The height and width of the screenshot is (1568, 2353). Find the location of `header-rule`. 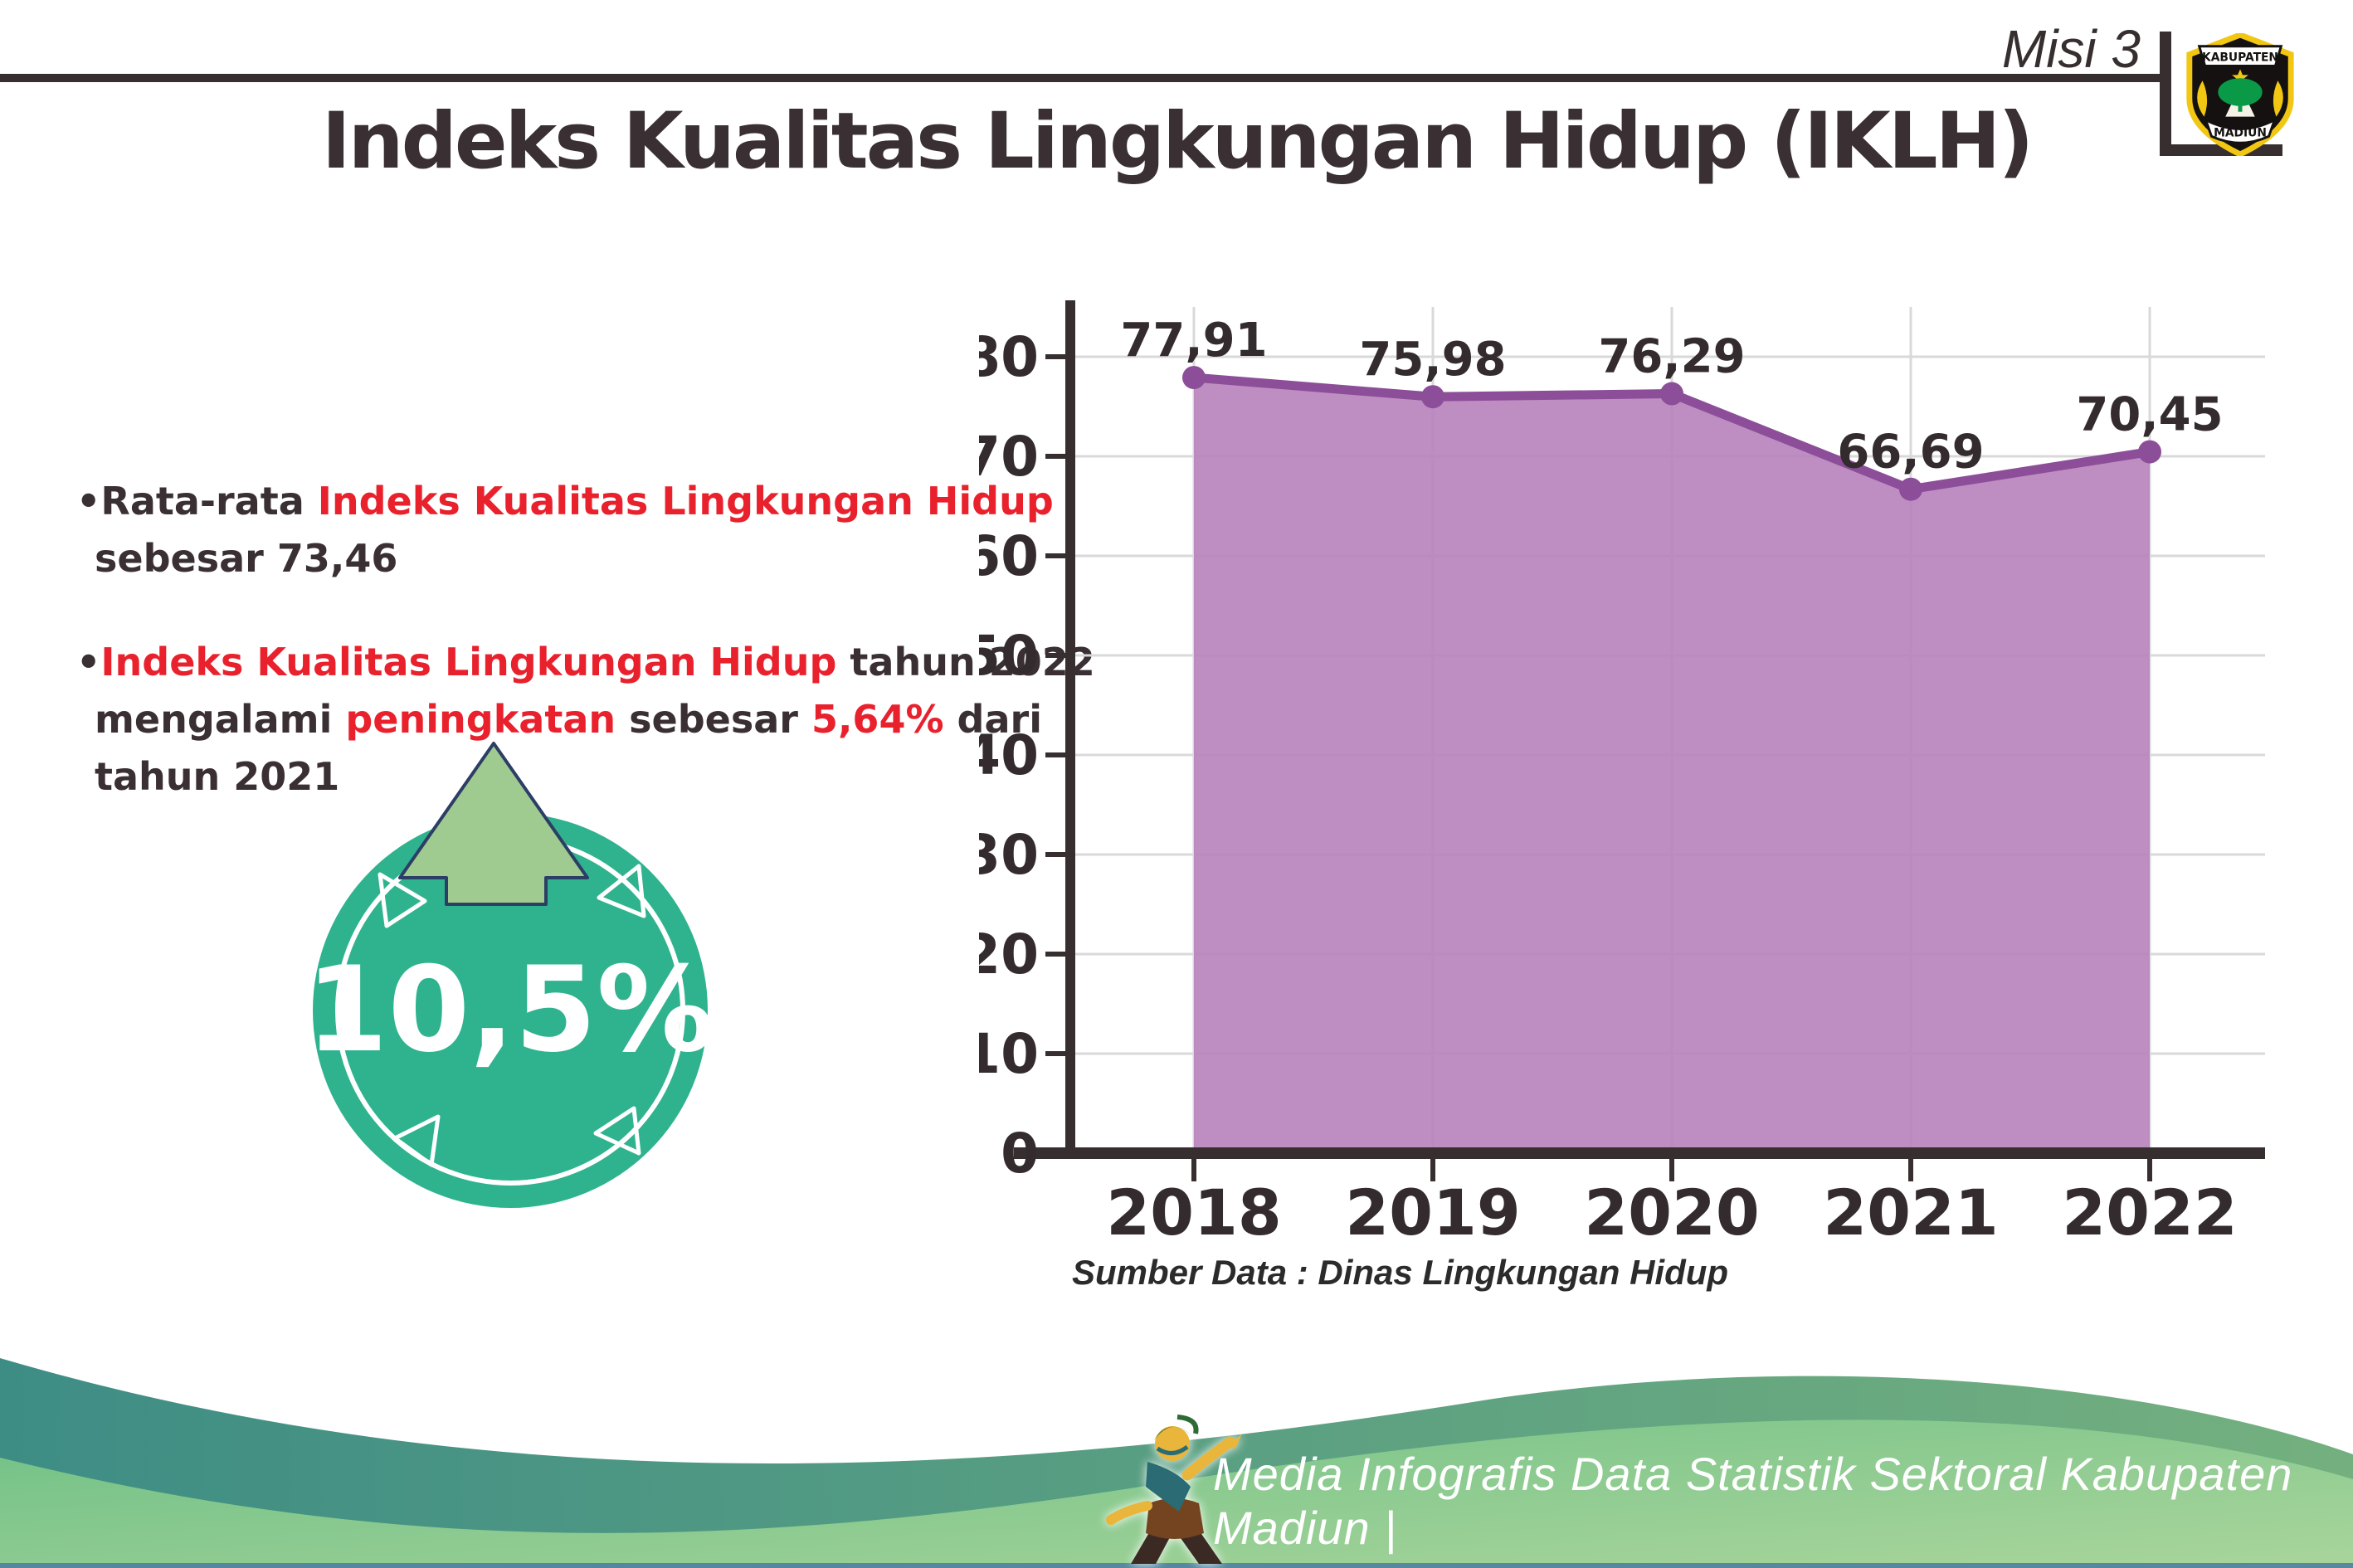

header-rule is located at coordinates (1083, 78).